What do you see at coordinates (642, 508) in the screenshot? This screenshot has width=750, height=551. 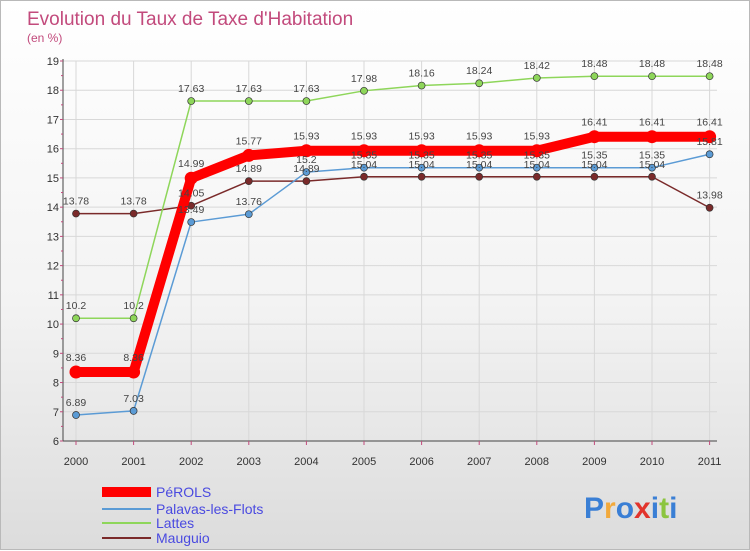 I see `logo-letter: x` at bounding box center [642, 508].